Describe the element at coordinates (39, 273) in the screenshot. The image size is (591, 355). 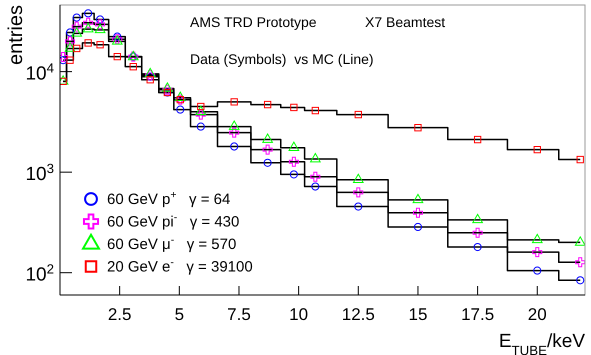
I see `y-tick-label: 10$^{2}$` at that location.